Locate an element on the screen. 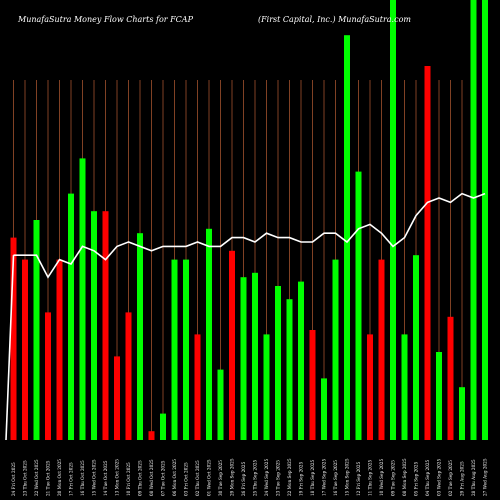 The width and height of the screenshot is (500, 500). x-tick-label: 15 Mon Sep 2025 is located at coordinates (347, 477).